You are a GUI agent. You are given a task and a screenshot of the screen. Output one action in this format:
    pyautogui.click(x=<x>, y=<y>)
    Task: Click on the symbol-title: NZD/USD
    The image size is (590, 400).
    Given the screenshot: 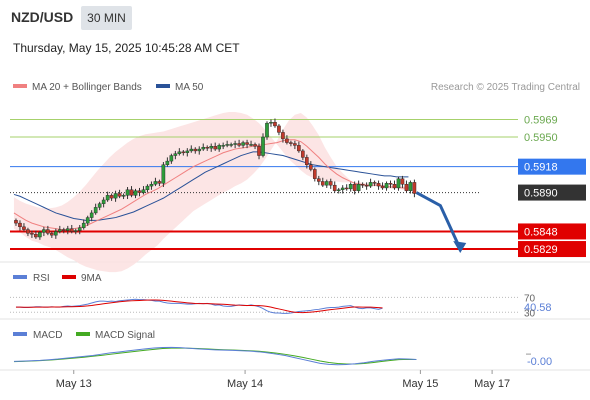 What is the action you would take?
    pyautogui.click(x=42, y=17)
    